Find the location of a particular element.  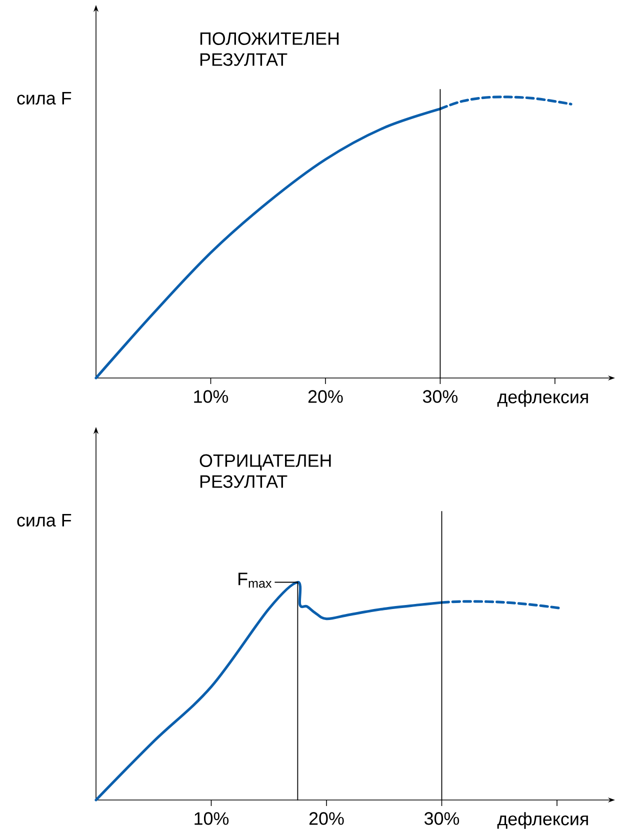

chart-title: ПОЛОЖИТЕЛЕН РЕЗУЛТАТ is located at coordinates (269, 49).